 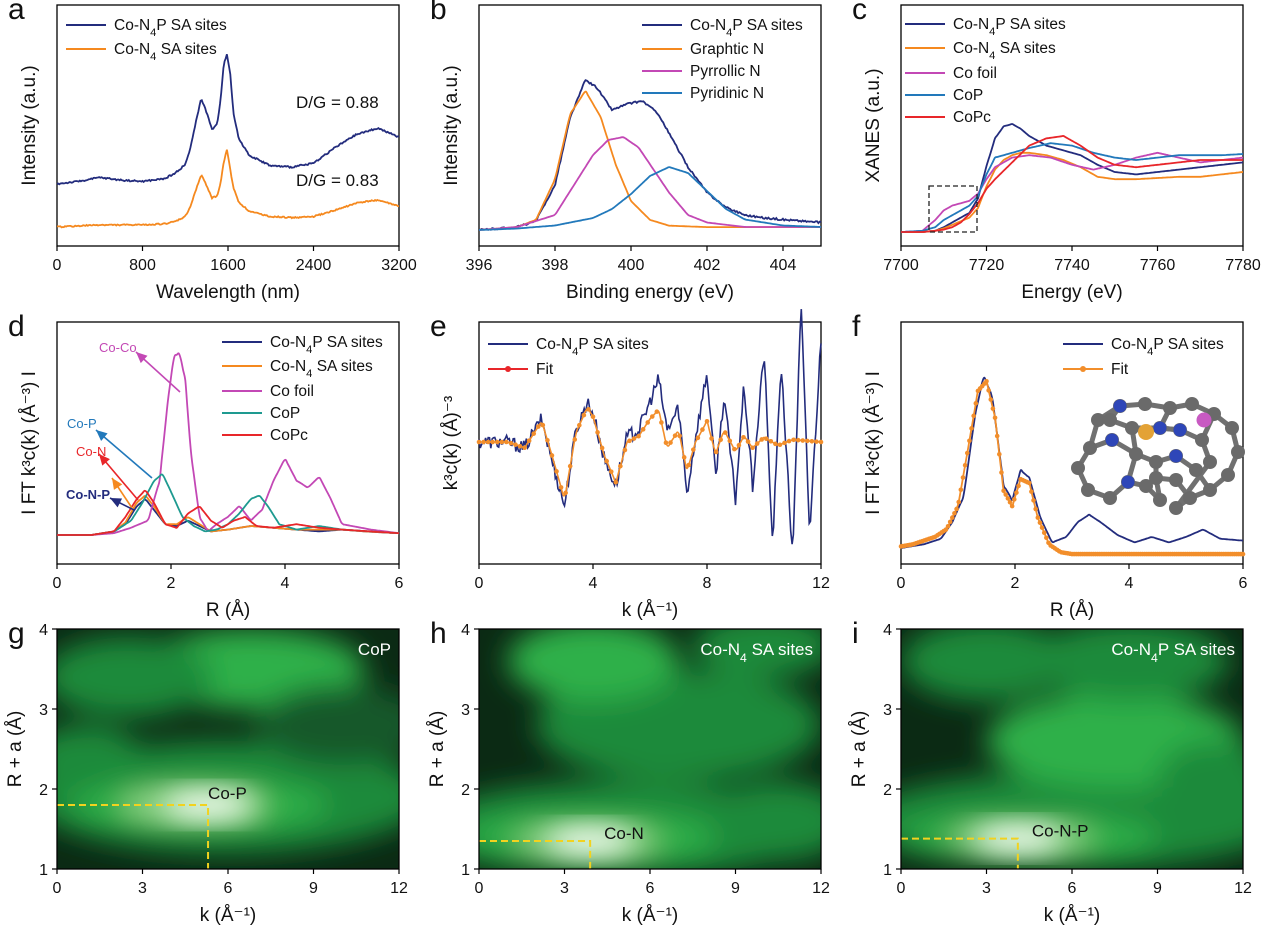 I want to click on x-tick-label: 398, so click(x=555, y=265).